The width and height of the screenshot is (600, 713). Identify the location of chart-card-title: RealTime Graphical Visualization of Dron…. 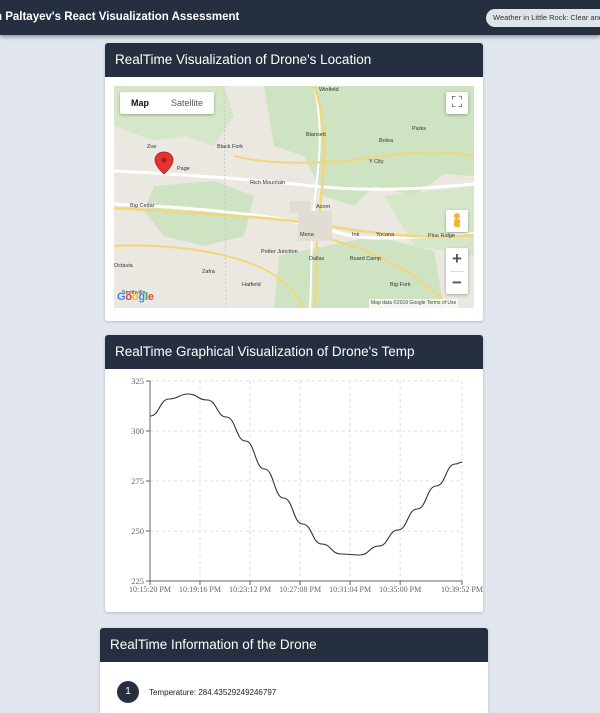
(294, 352).